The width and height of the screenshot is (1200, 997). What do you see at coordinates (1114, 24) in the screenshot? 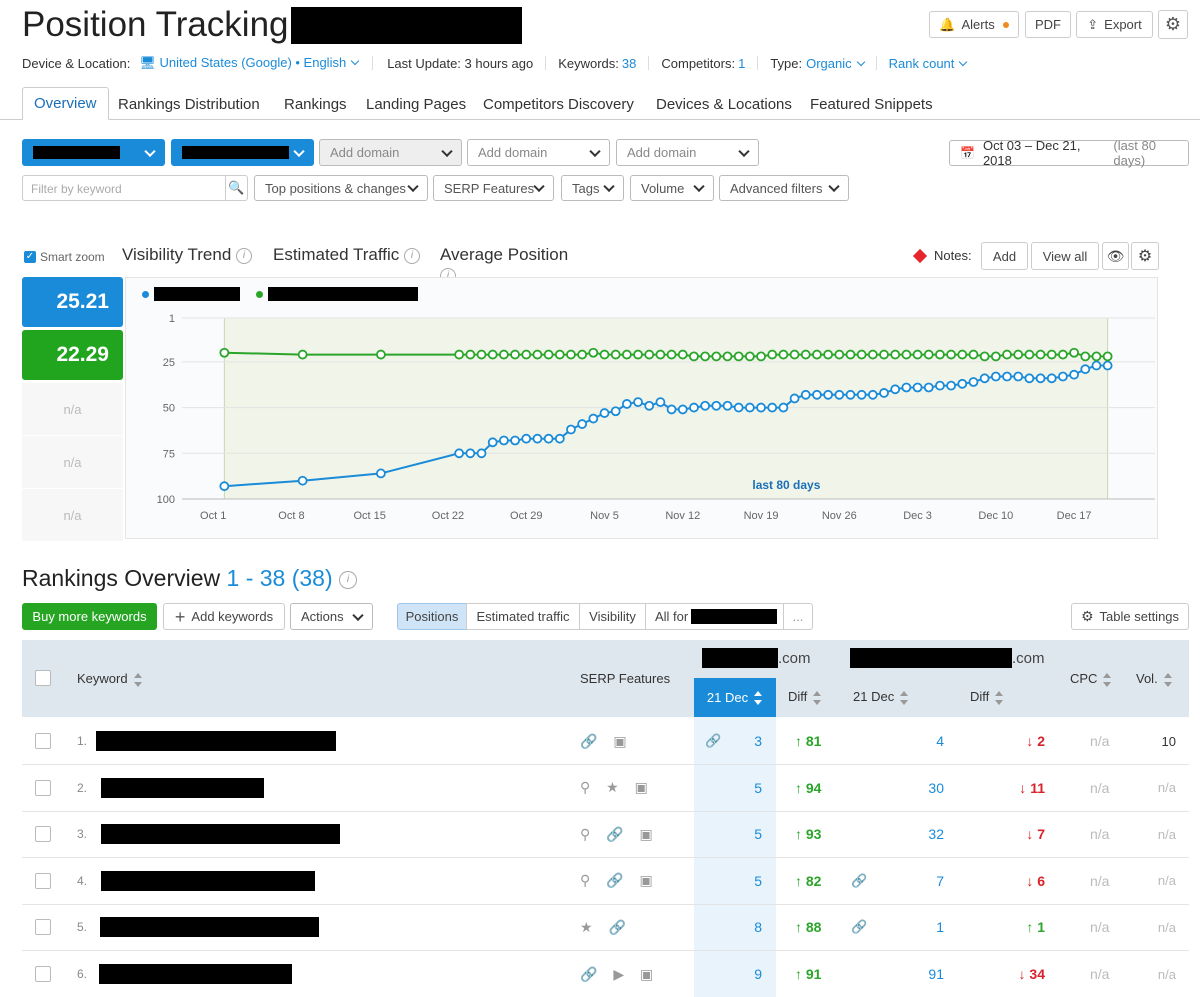
I see `export-button: ⇪ Export` at bounding box center [1114, 24].